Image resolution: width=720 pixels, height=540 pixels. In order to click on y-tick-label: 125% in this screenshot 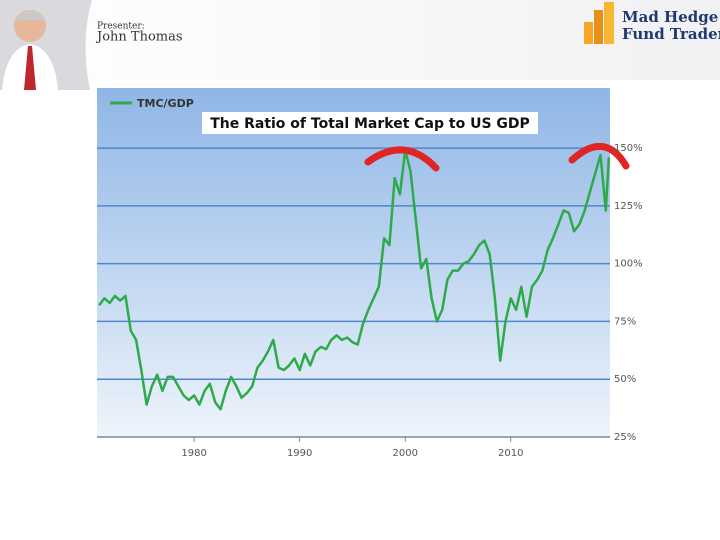, I will do `click(628, 206)`.